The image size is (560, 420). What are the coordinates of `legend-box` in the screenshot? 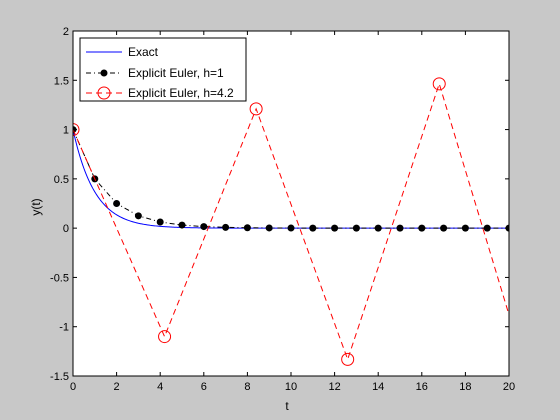 It's located at (163, 69).